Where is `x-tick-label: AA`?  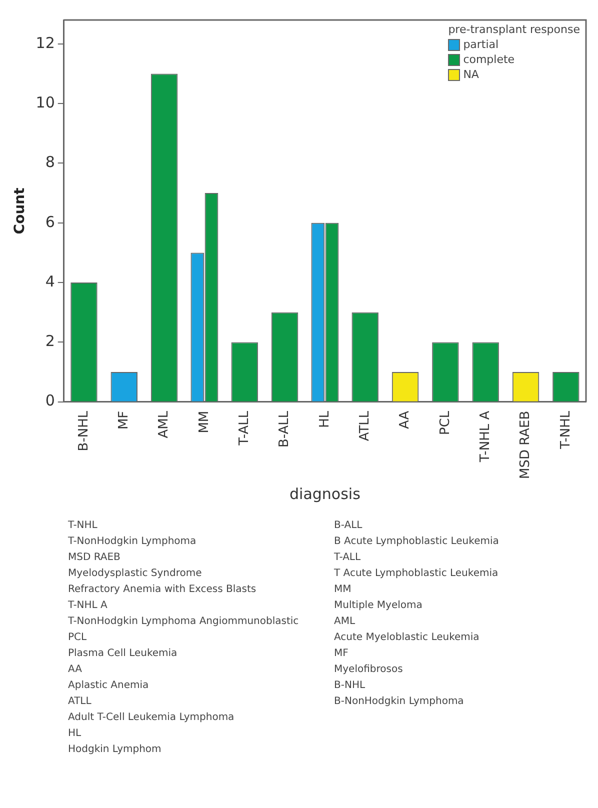 x-tick-label: AA is located at coordinates (405, 420).